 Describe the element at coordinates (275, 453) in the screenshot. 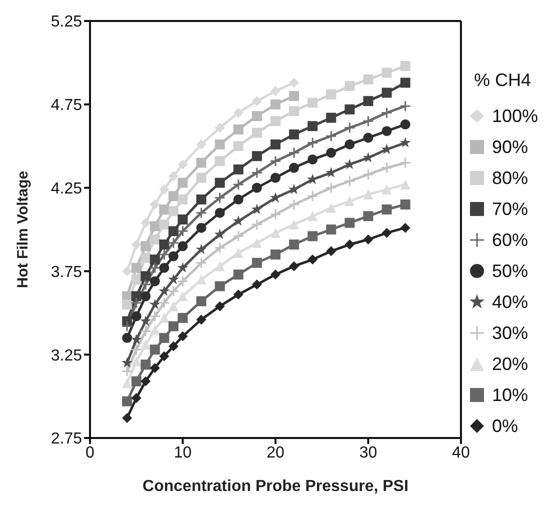

I see `x-tick-label: 20` at that location.